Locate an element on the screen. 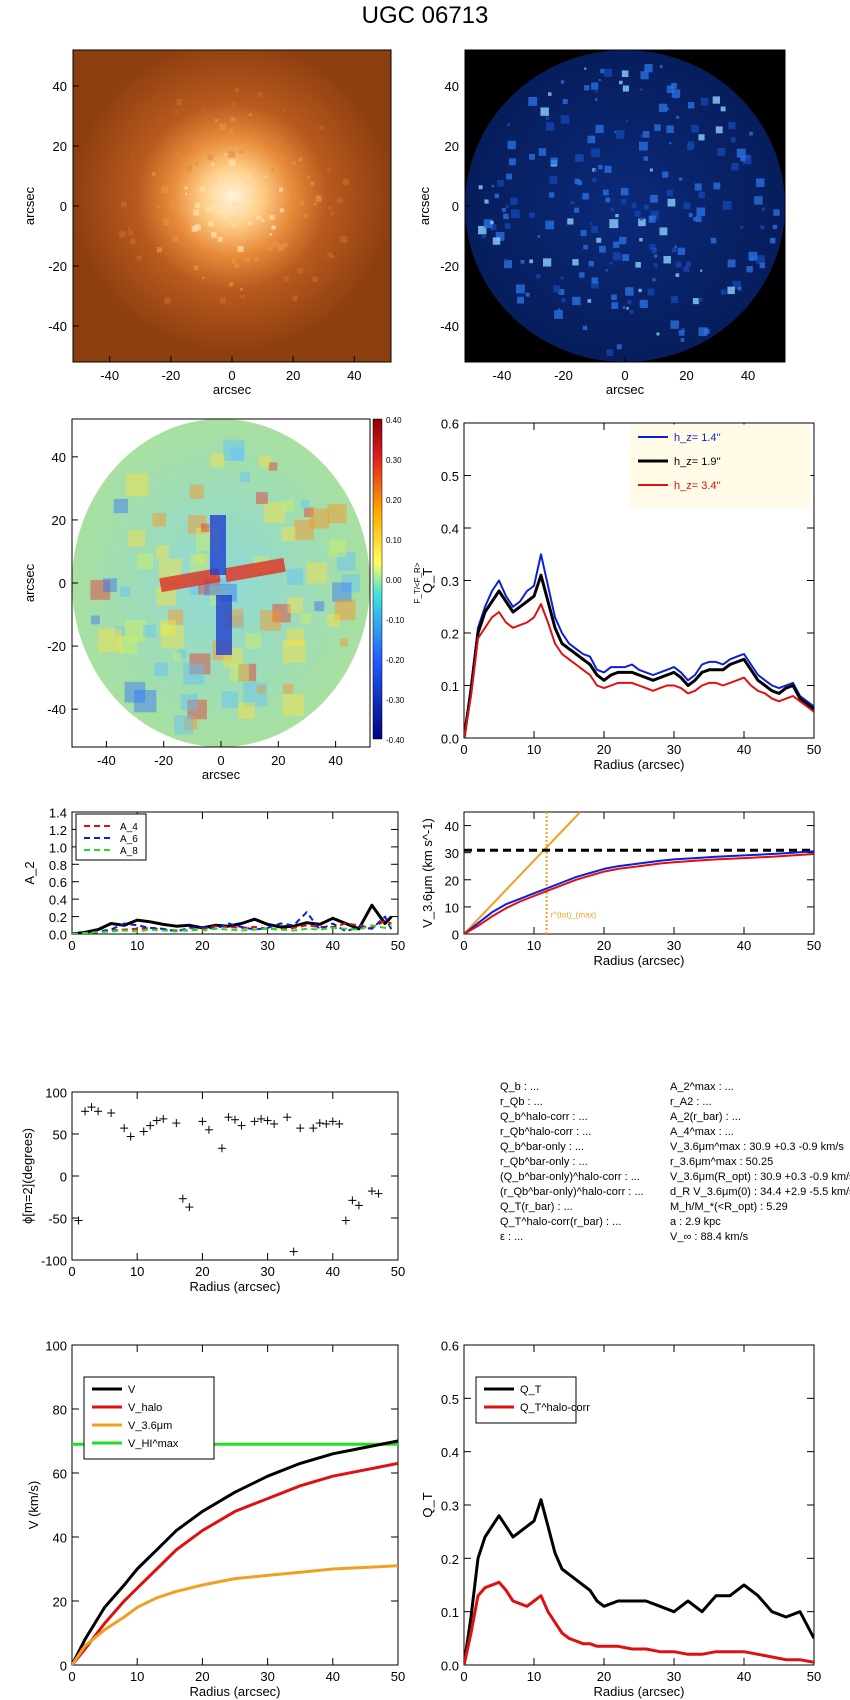  x-tick-label: -40 is located at coordinates (109, 375).